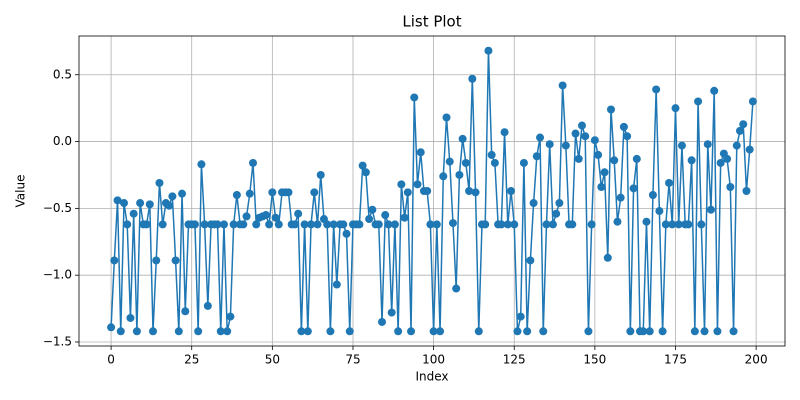  Describe the element at coordinates (191, 360) in the screenshot. I see `x-tick-label: 25` at that location.